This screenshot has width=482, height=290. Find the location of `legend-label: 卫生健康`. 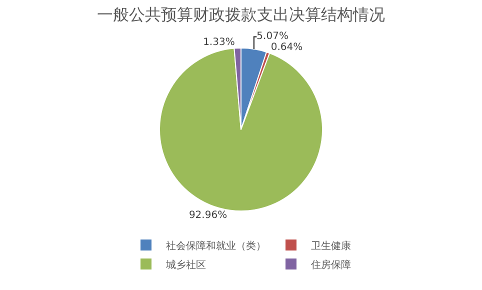

legend-label: 卫生健康 is located at coordinates (331, 246).